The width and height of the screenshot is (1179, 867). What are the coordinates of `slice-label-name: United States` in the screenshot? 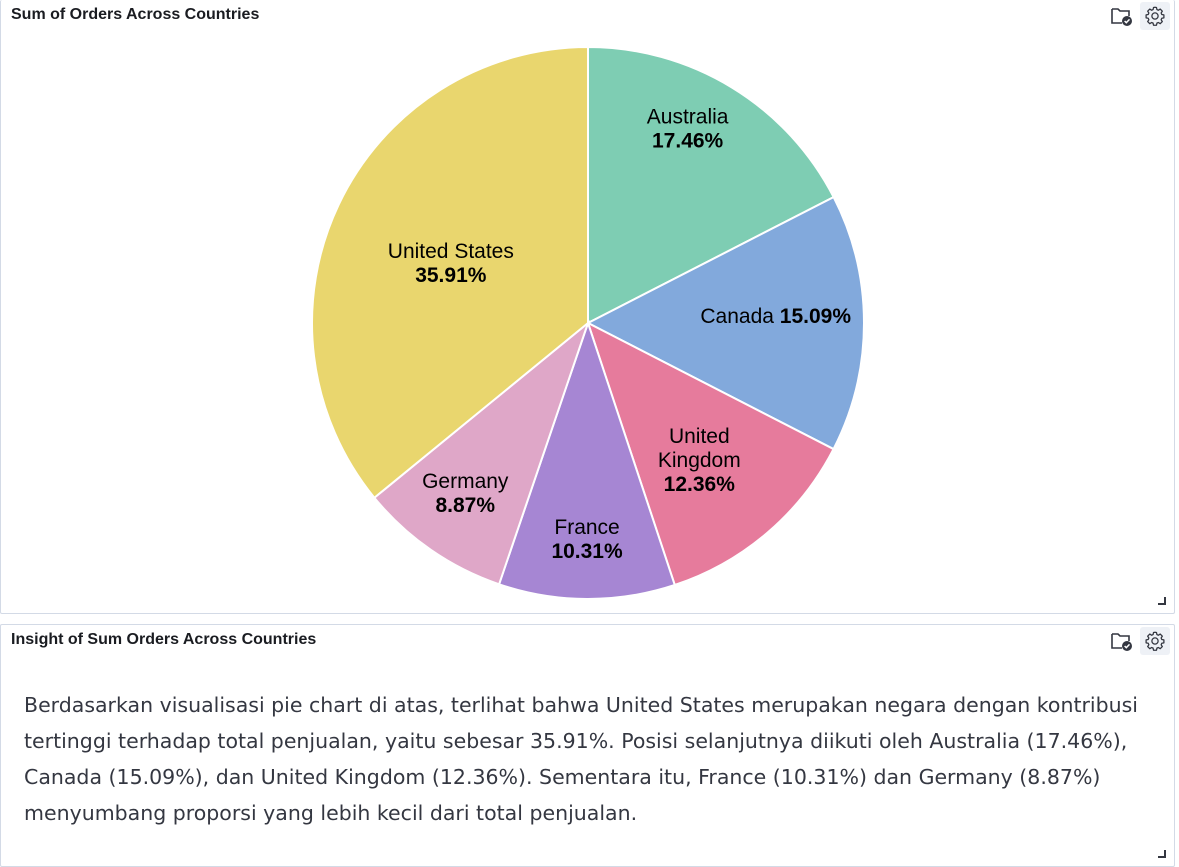 It's located at (451, 251).